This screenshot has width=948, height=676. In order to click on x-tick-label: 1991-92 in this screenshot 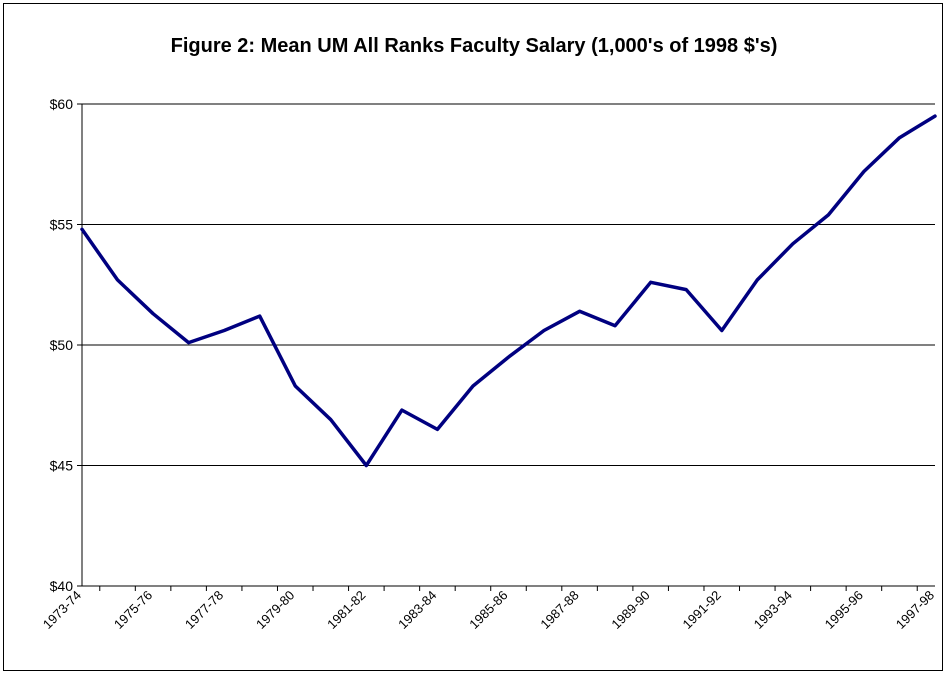, I will do `click(702, 610)`.